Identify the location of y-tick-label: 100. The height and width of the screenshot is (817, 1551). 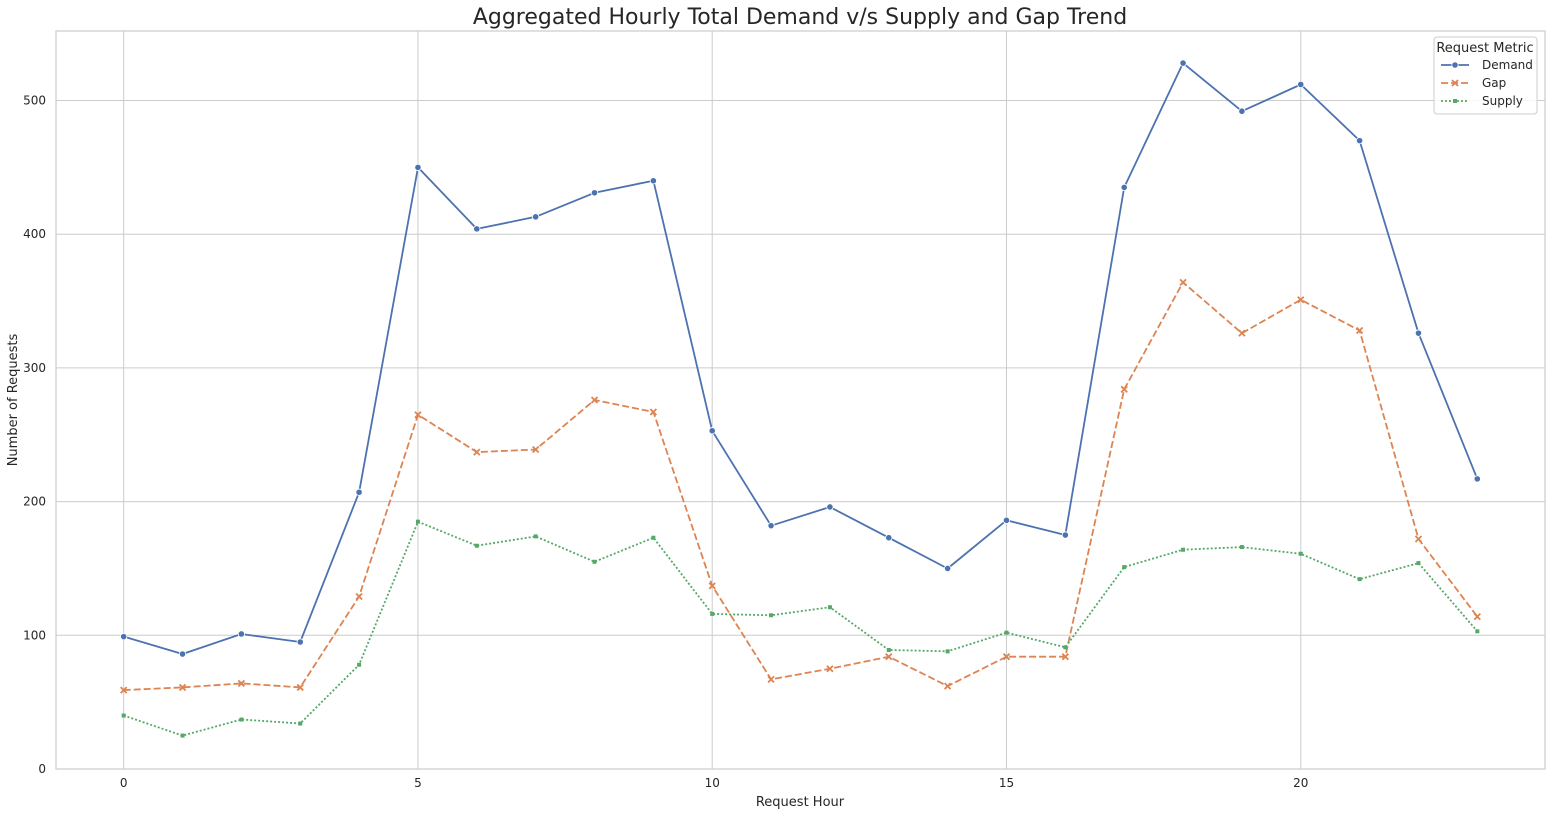
(34, 635).